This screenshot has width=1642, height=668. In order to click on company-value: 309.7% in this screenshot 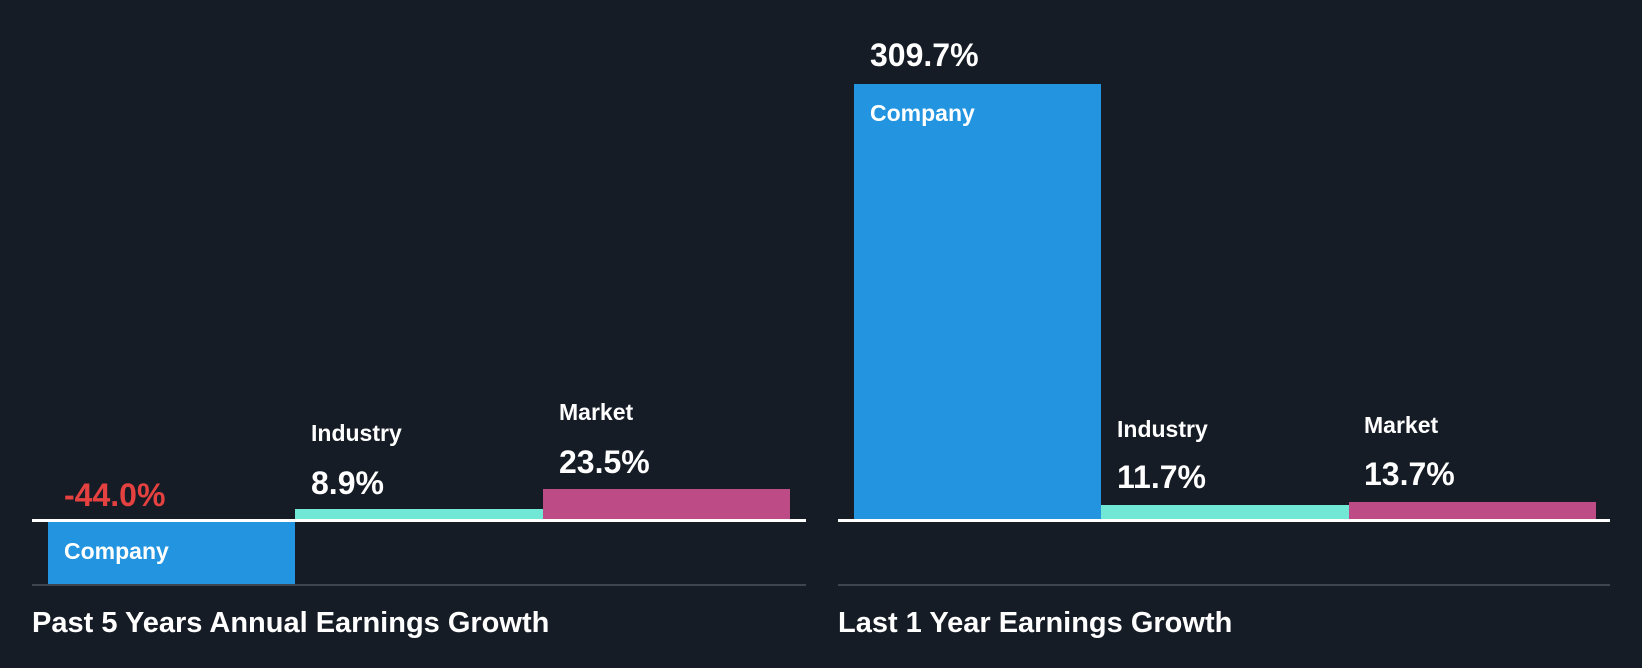, I will do `click(924, 55)`.